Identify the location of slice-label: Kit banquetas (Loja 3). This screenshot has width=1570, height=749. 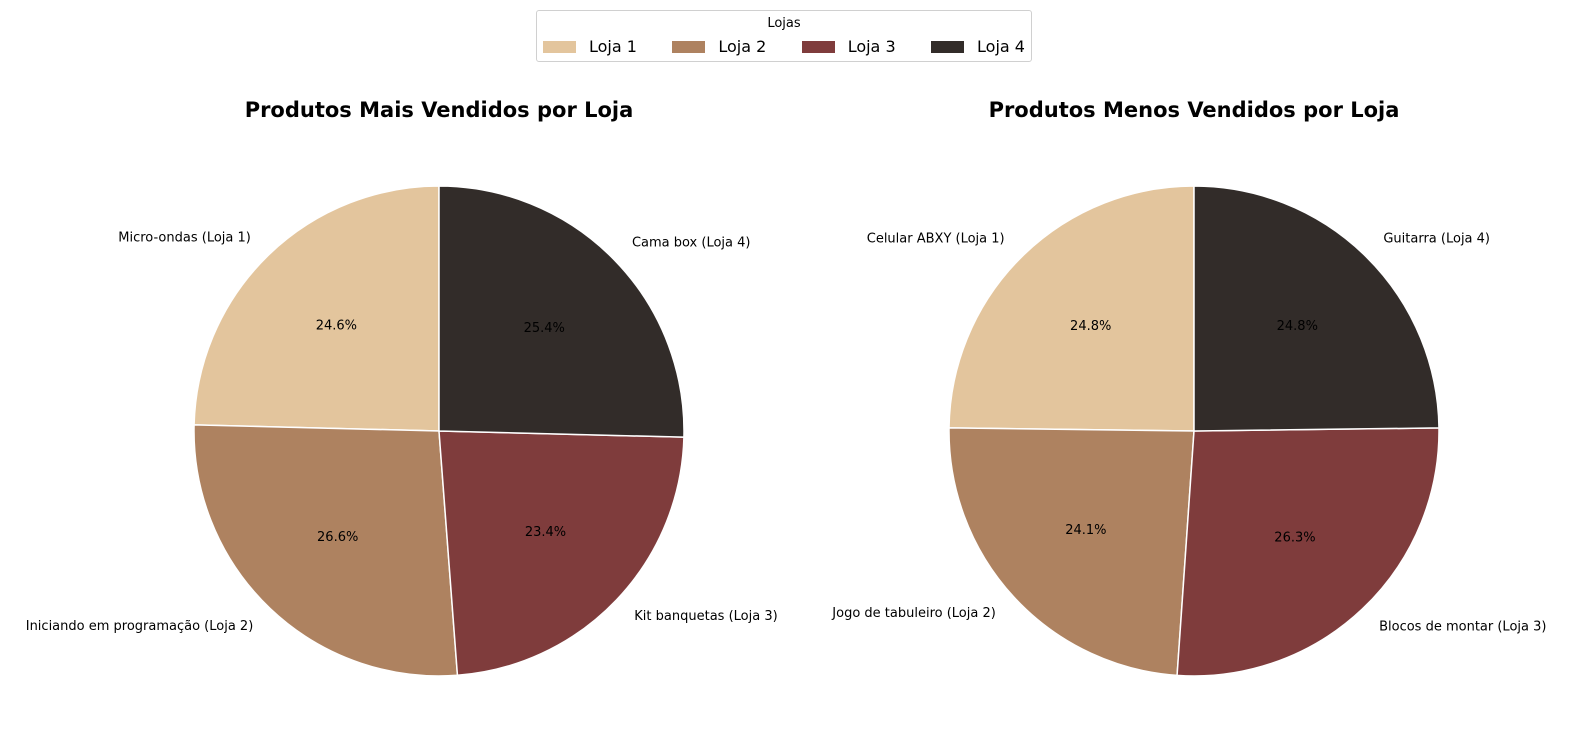
(705, 616).